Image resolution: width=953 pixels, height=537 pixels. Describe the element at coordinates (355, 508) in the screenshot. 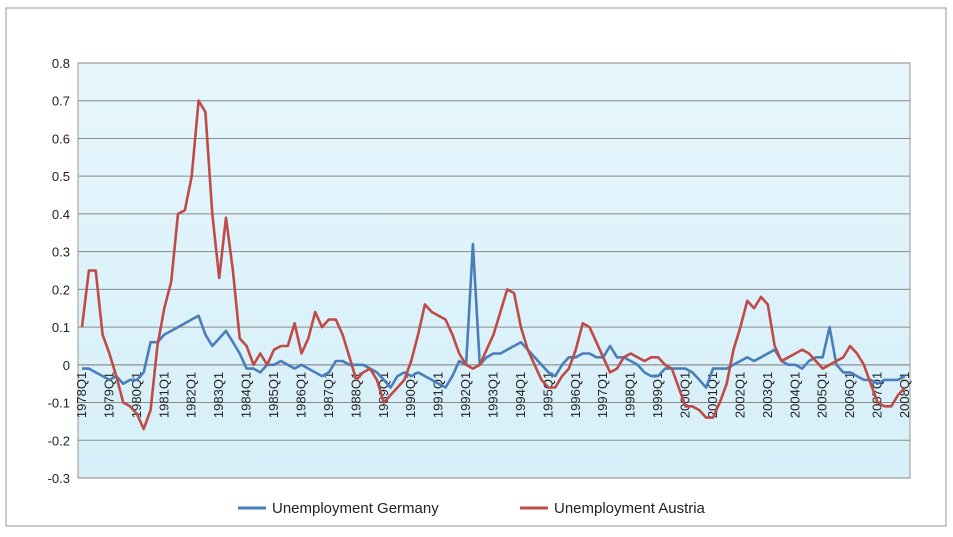

I see `legend-label: Unemployment Germany` at that location.